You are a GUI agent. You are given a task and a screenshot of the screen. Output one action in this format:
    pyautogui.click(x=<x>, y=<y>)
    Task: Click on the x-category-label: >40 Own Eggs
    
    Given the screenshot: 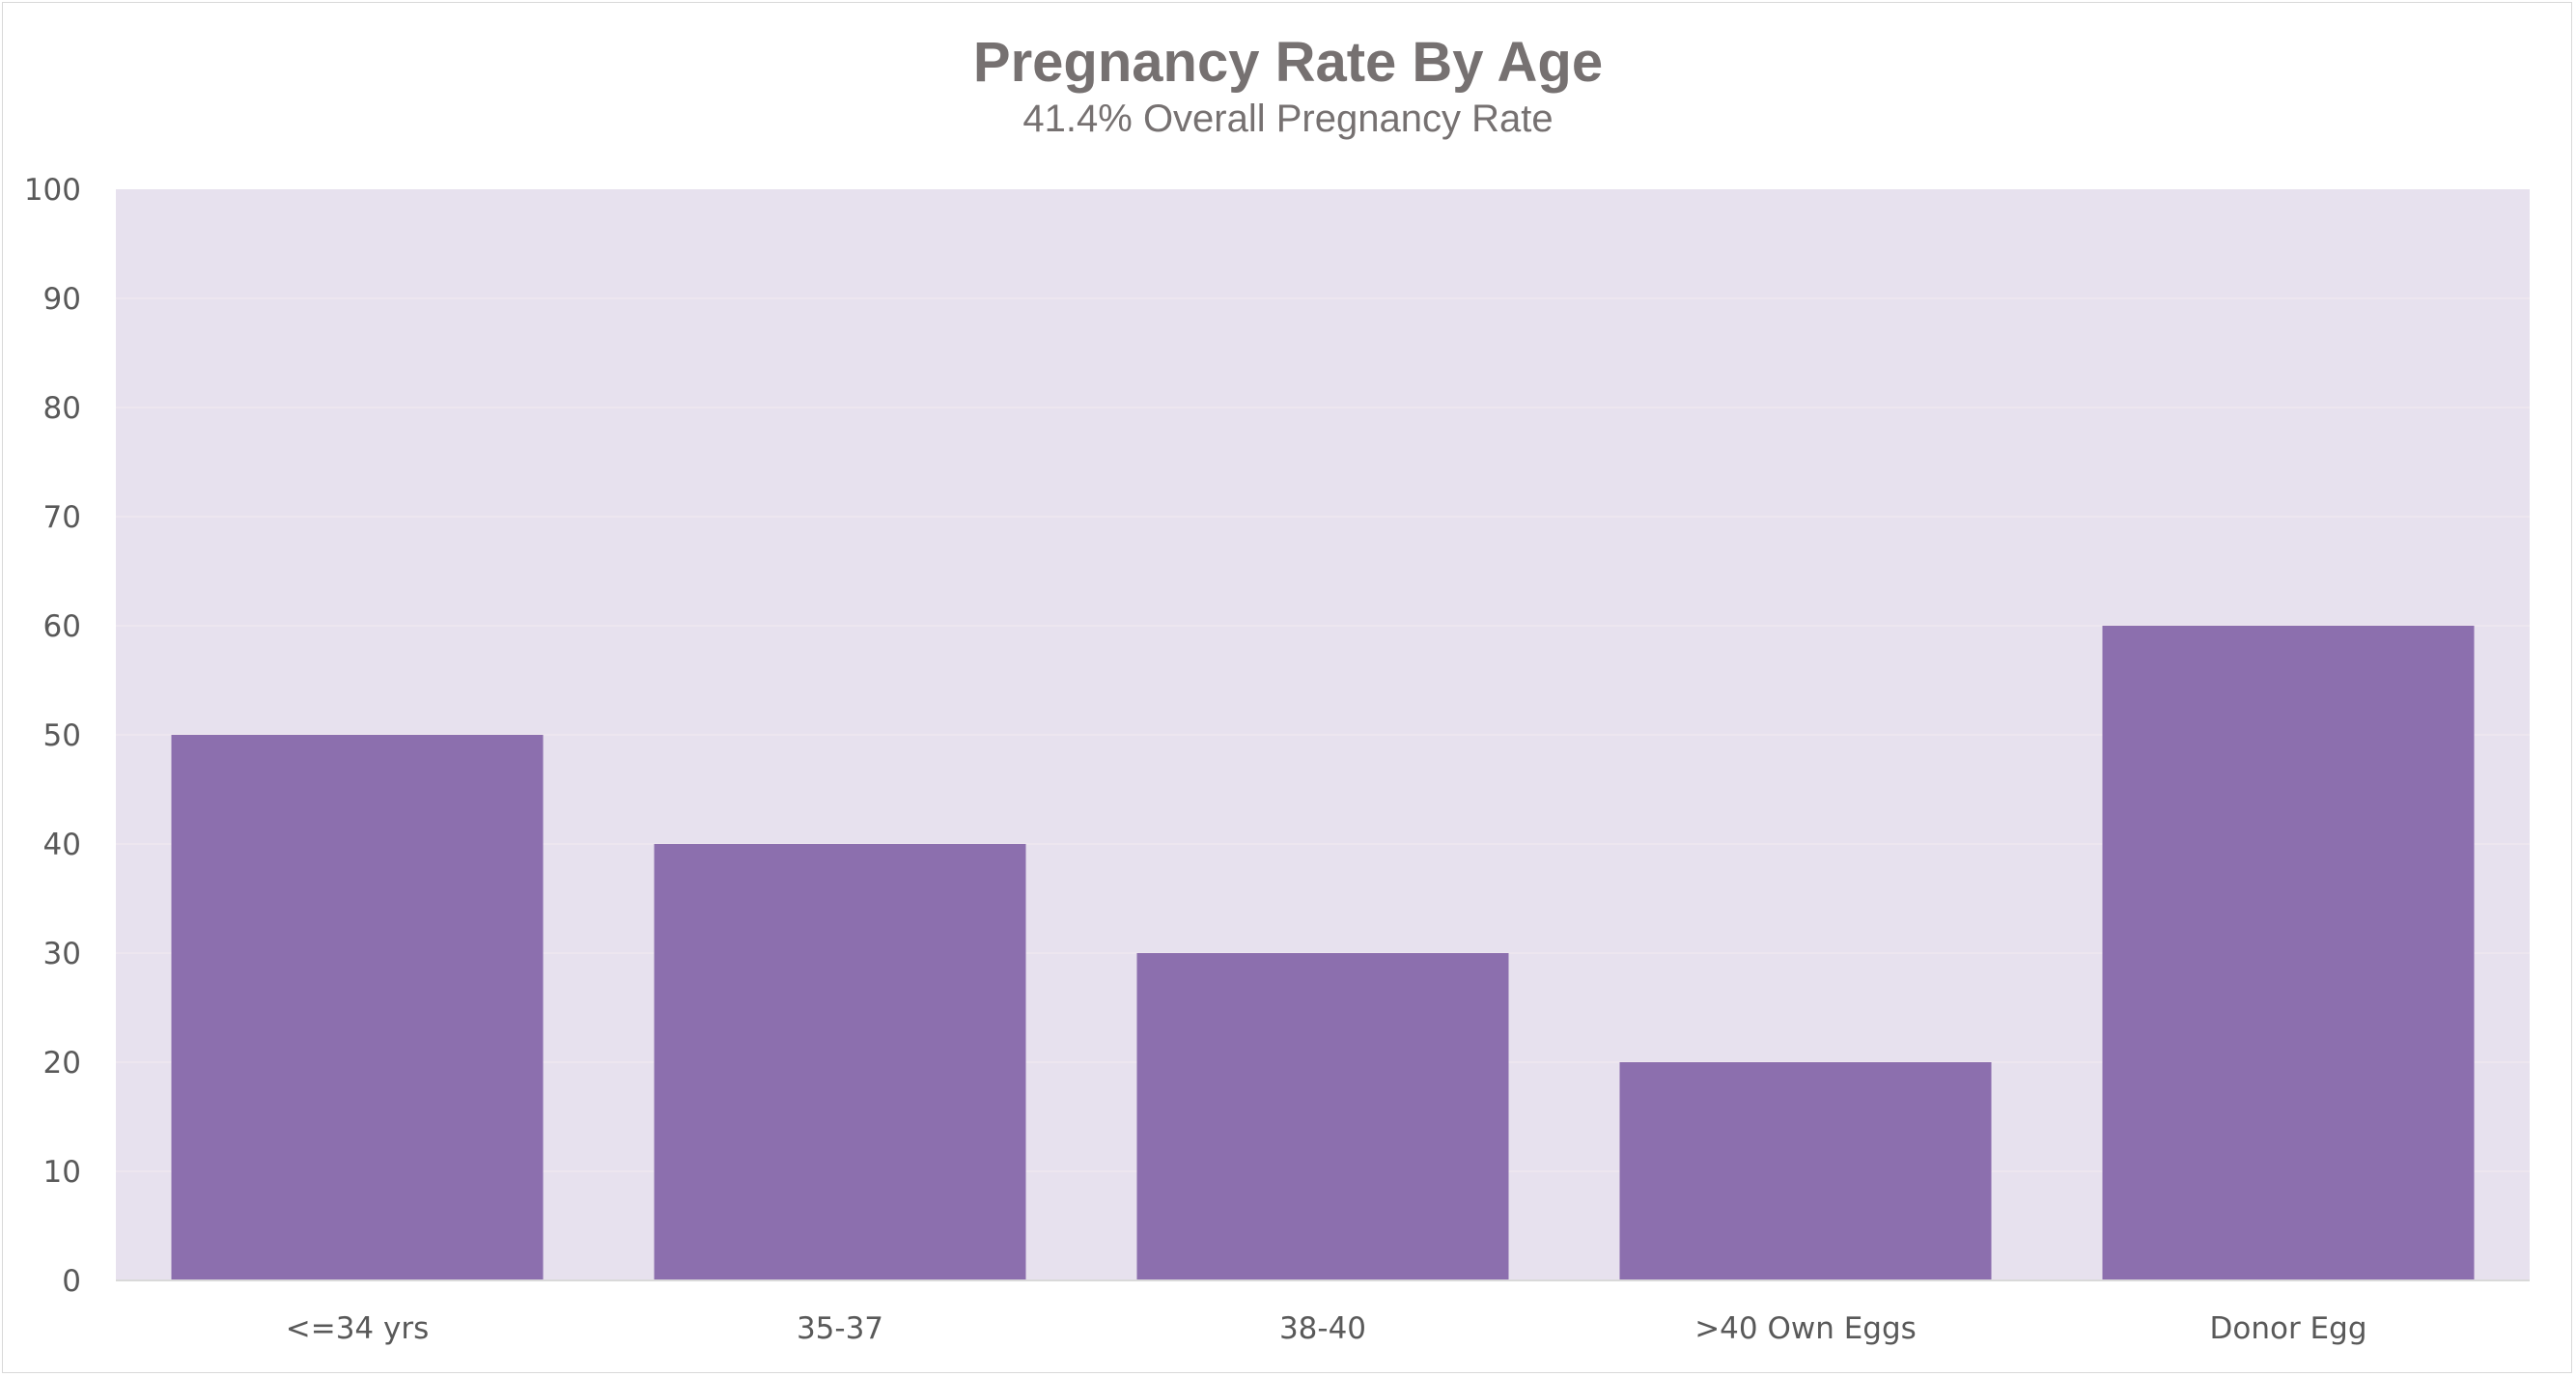 What is the action you would take?
    pyautogui.click(x=1806, y=1328)
    